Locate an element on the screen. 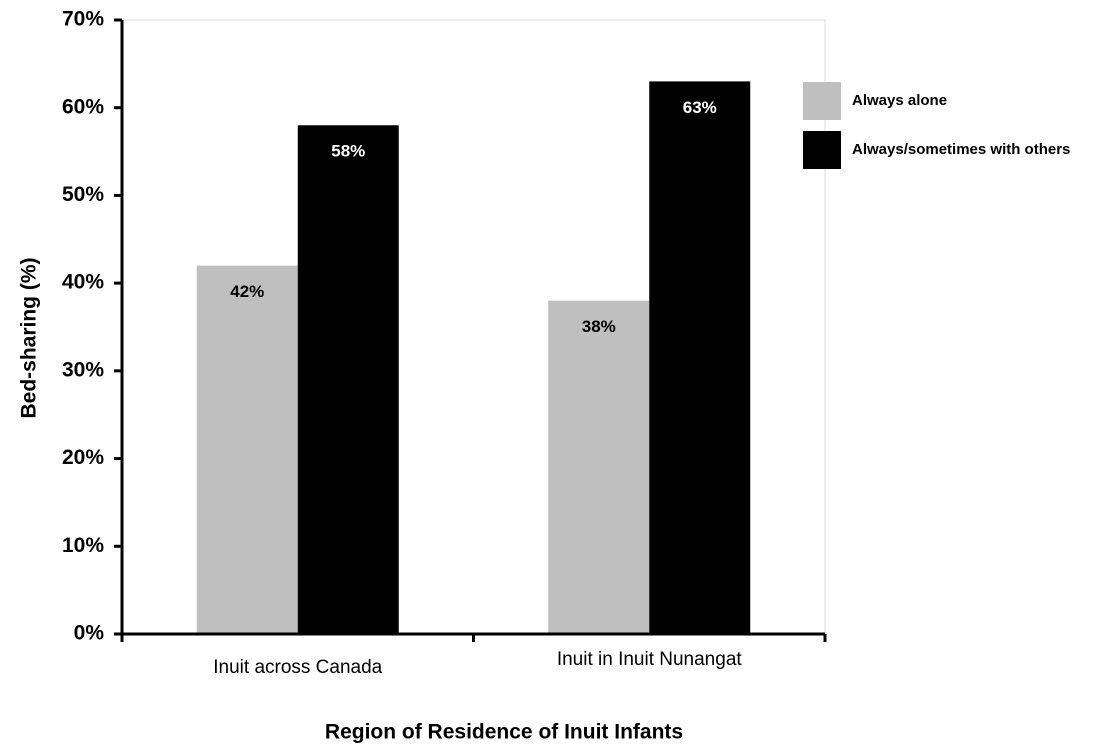 This screenshot has height=754, width=1115. y-tick-label: 20% is located at coordinates (83, 457).